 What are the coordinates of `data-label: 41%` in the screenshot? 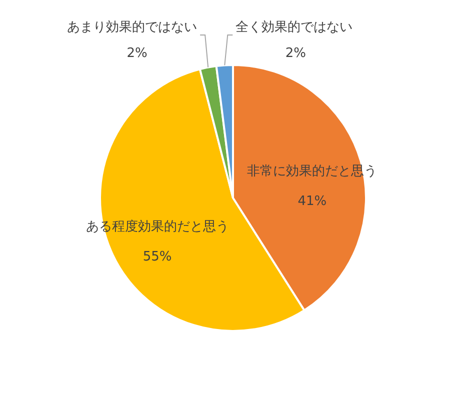 It's located at (312, 201).